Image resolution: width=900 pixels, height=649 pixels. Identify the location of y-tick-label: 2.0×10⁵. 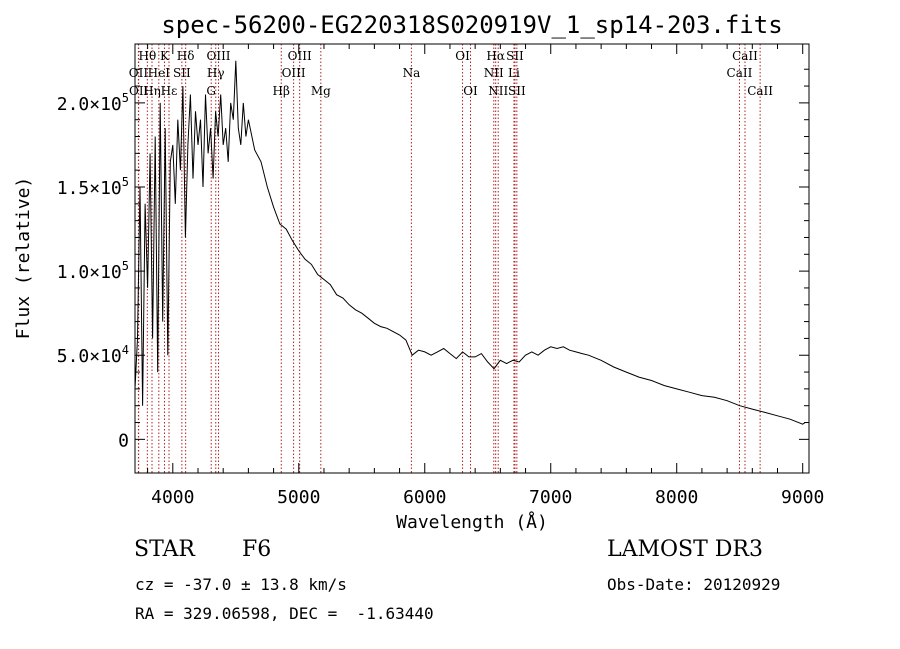
(93, 103).